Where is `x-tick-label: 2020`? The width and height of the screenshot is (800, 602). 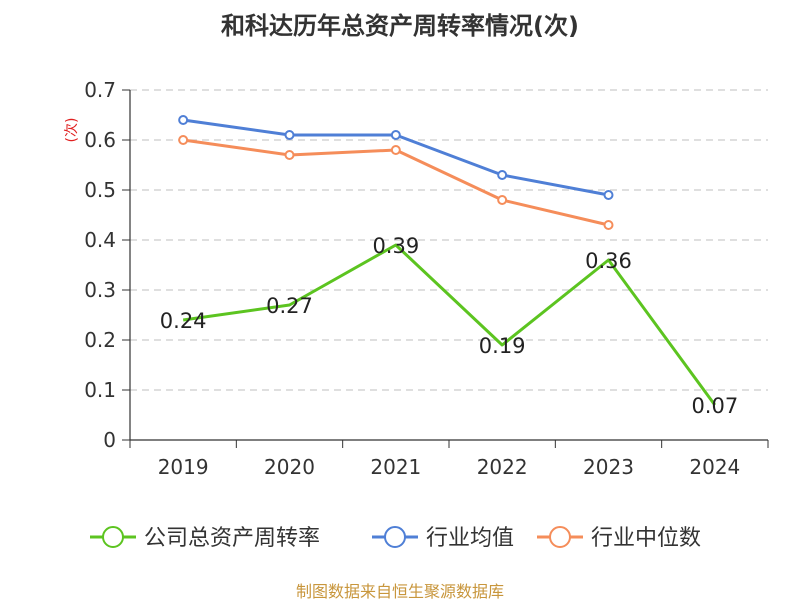 x-tick-label: 2020 is located at coordinates (289, 467).